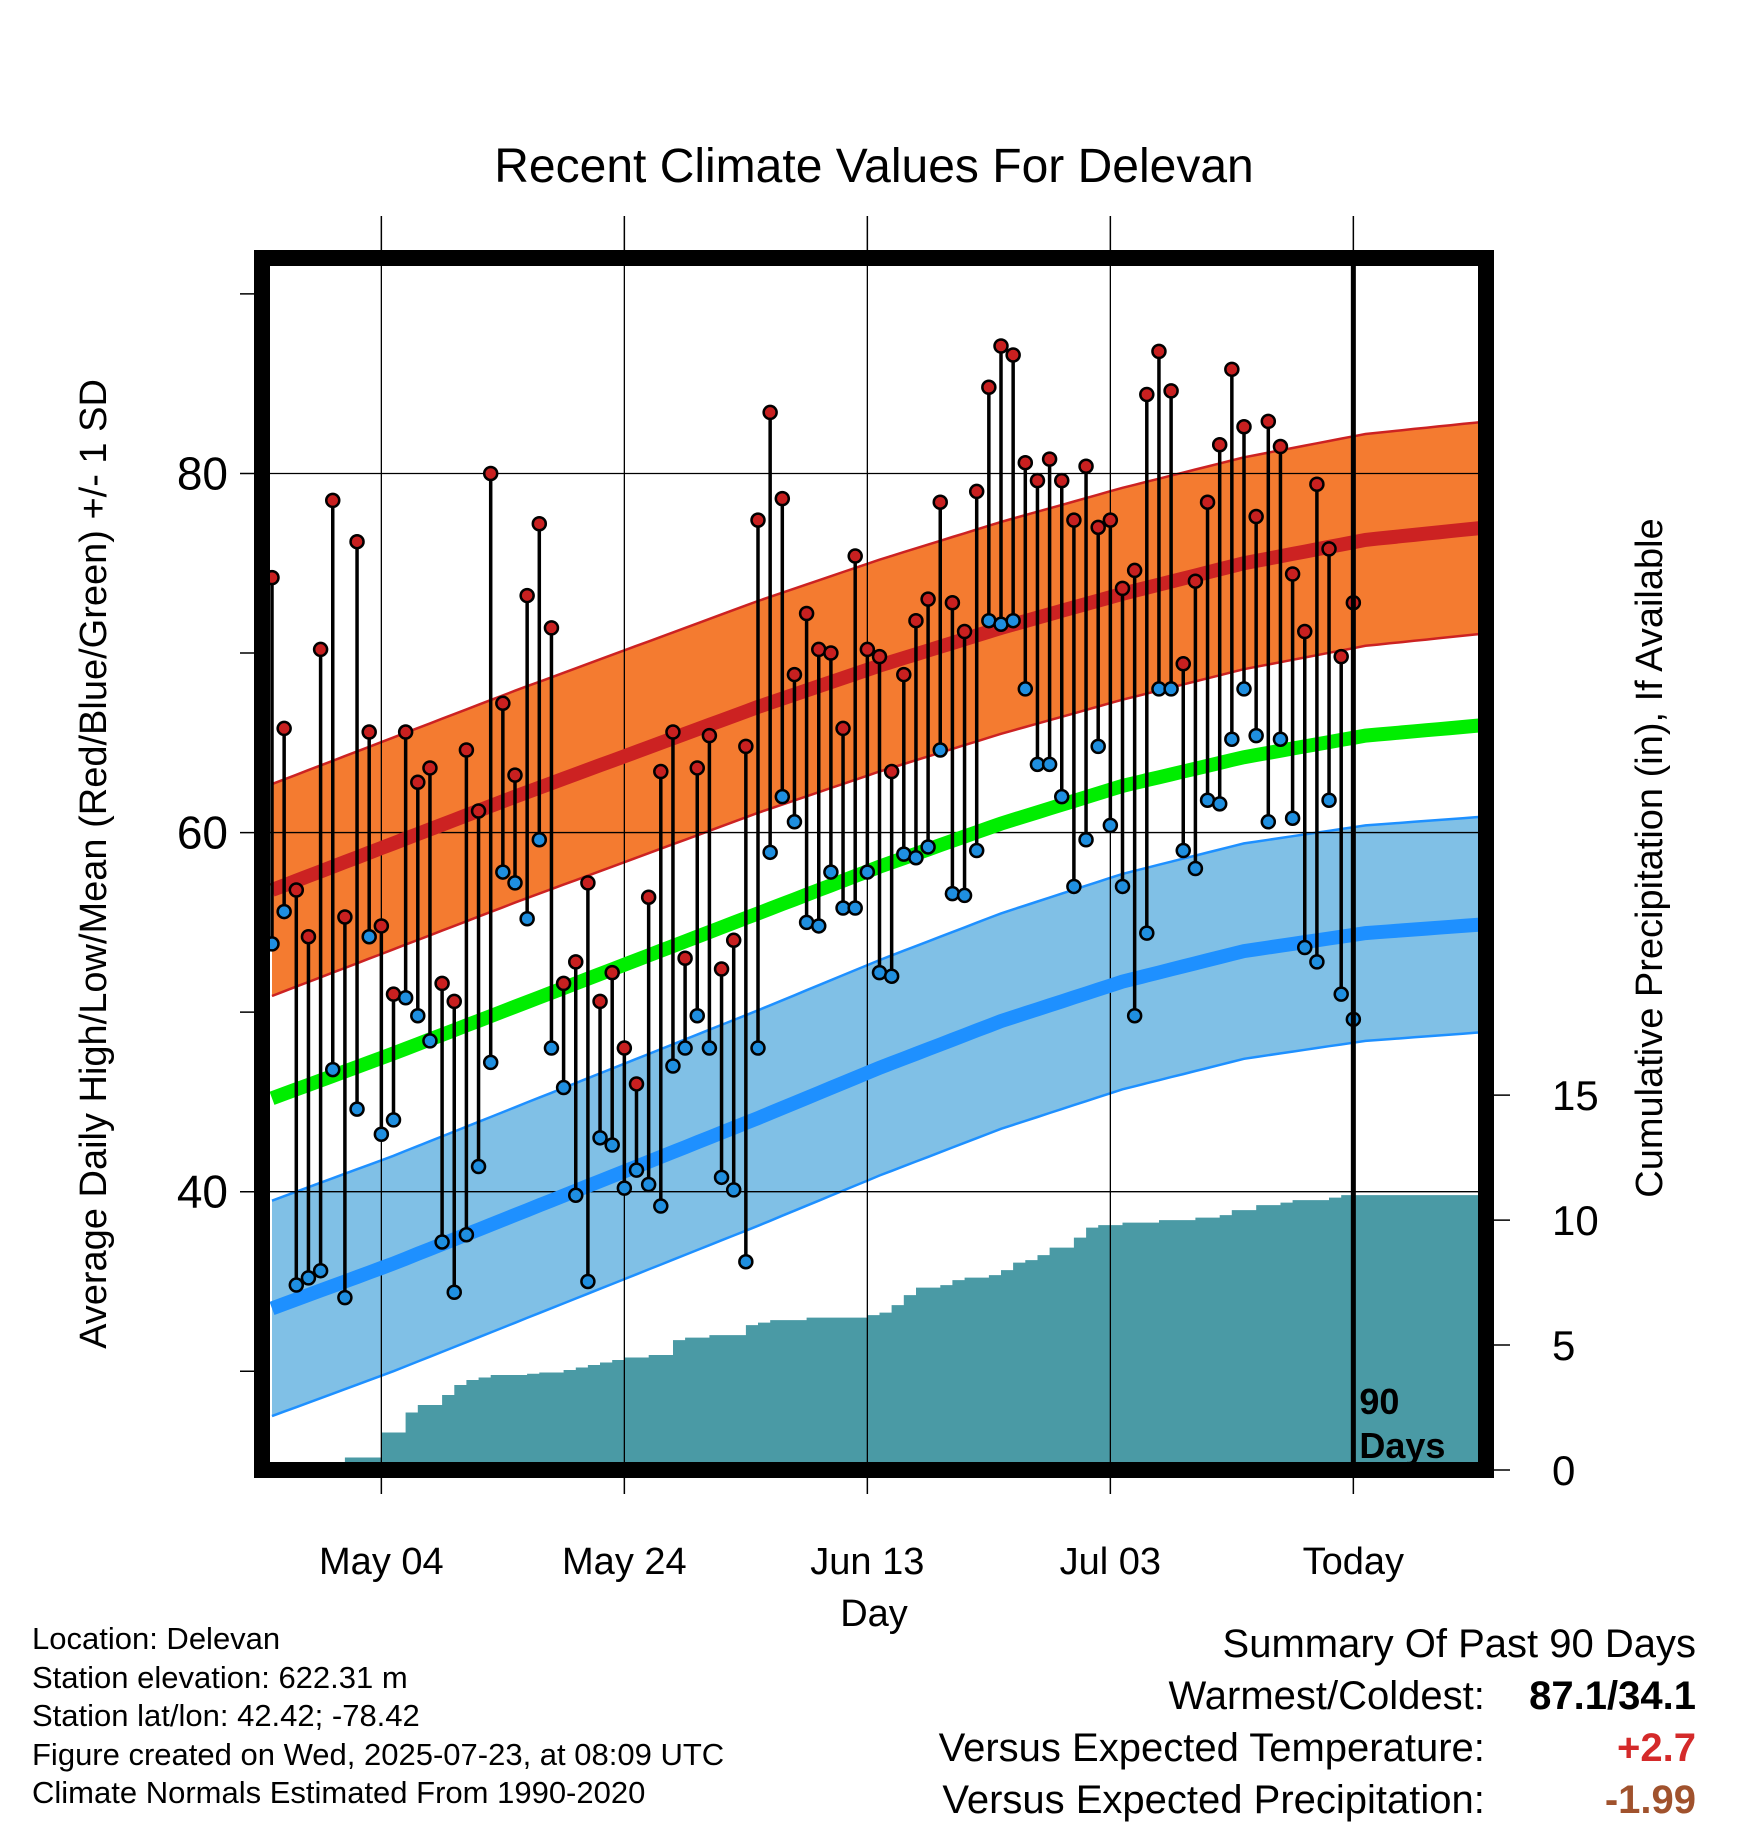 The height and width of the screenshot is (1828, 1748). What do you see at coordinates (1213, 1800) in the screenshot?
I see `precip-label: Versus Expected Precipitation:` at bounding box center [1213, 1800].